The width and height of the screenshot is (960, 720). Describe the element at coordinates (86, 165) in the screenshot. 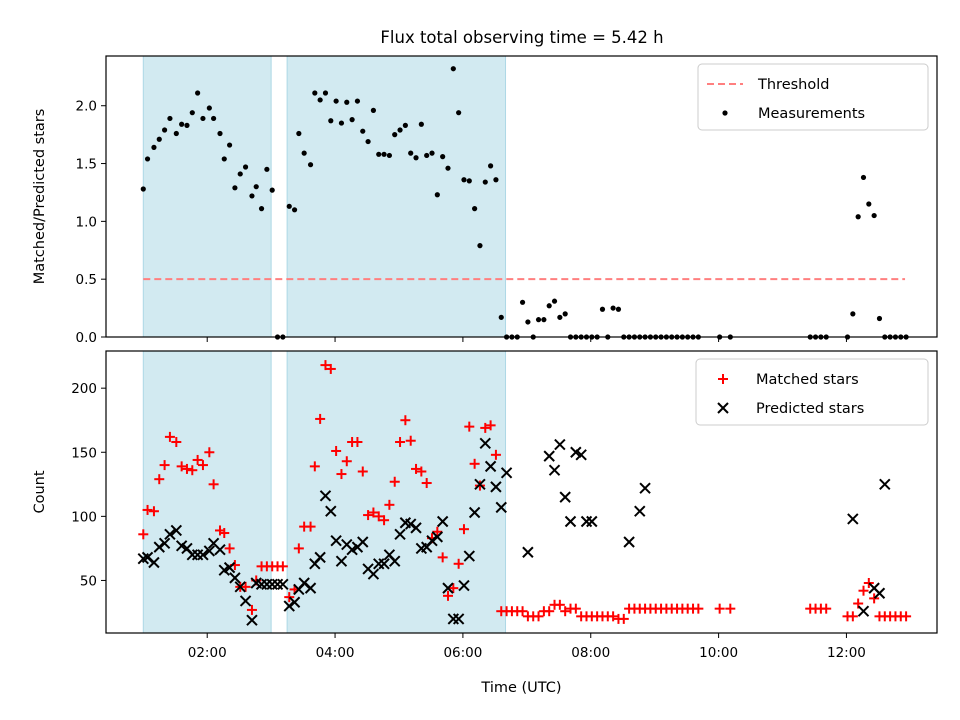

I see `top-y-tick-label: 1.5` at that location.